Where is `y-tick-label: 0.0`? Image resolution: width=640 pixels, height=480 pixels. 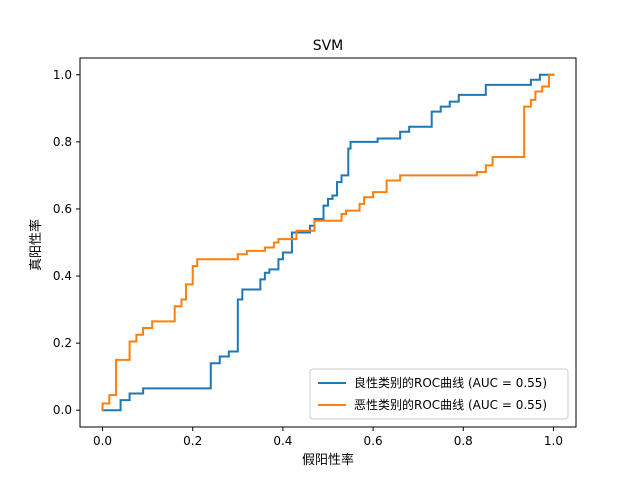 y-tick-label: 0.0 is located at coordinates (62, 410).